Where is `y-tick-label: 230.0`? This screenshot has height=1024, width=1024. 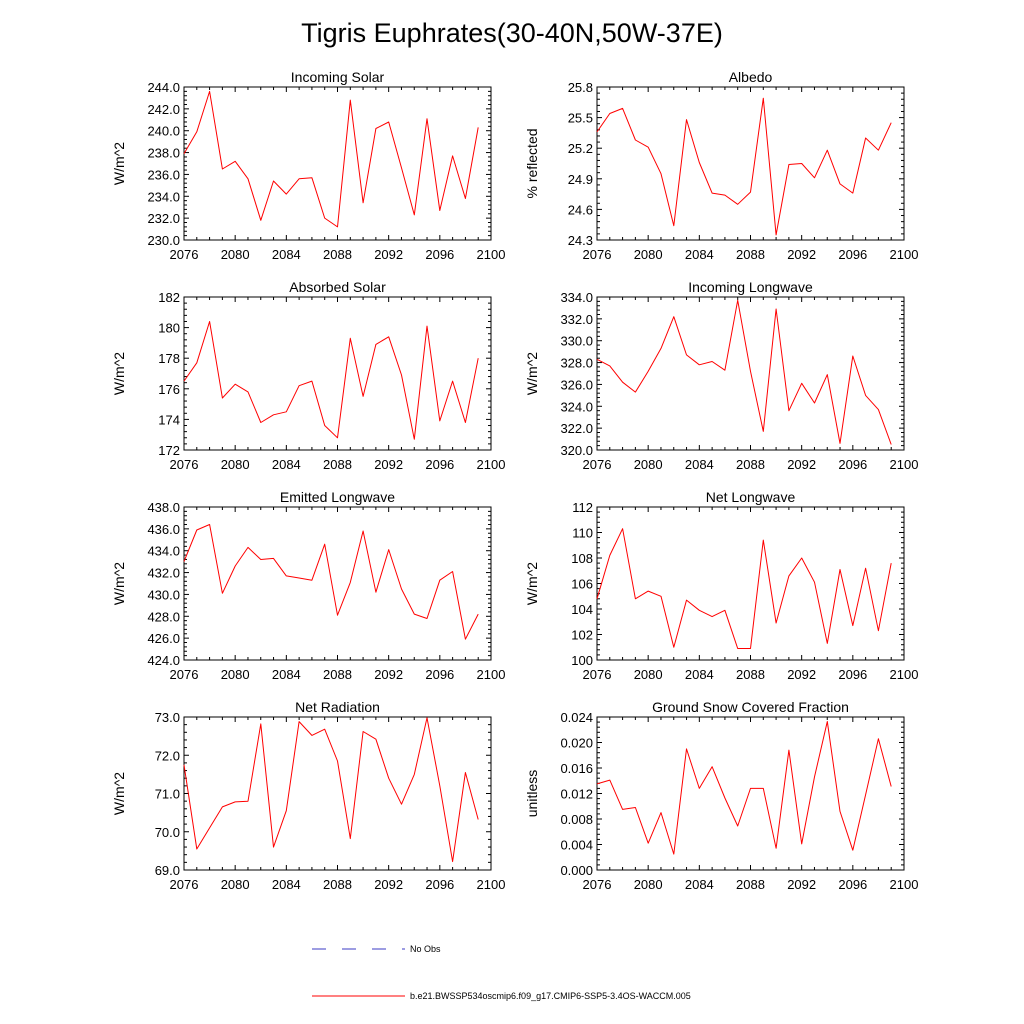 y-tick-label: 230.0 is located at coordinates (163, 240).